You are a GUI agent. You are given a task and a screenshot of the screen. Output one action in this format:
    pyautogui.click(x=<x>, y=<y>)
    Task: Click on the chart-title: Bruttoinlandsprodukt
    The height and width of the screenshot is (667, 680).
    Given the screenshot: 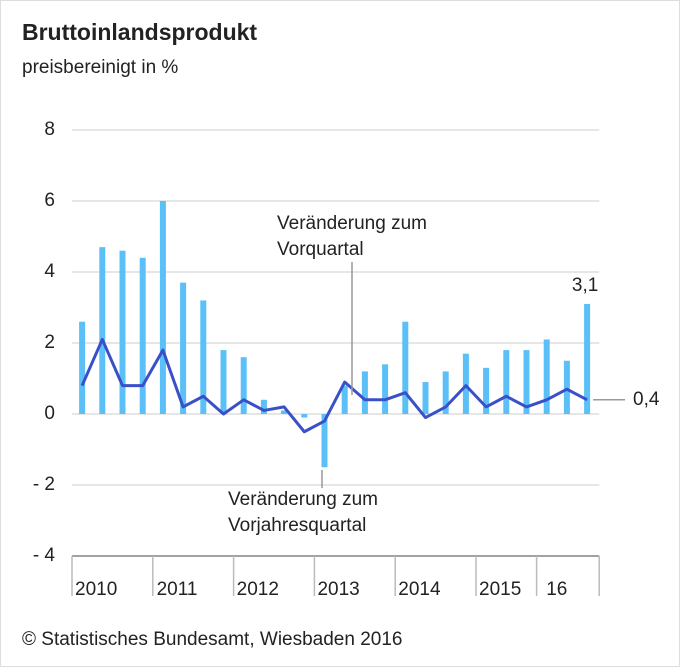 What is the action you would take?
    pyautogui.click(x=139, y=32)
    